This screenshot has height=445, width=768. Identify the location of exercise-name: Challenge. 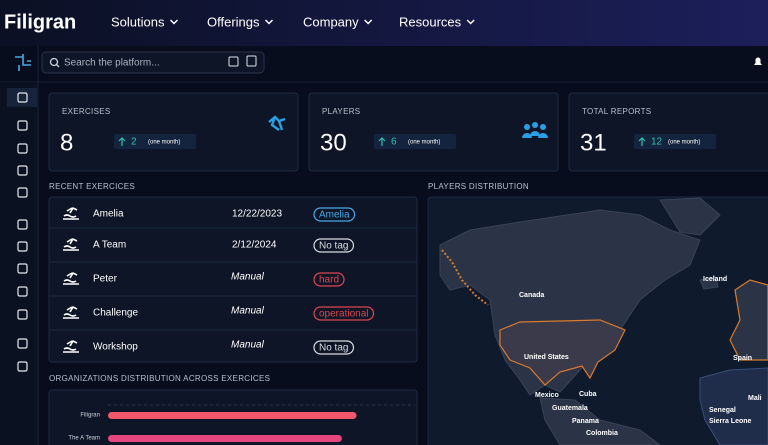
(115, 313).